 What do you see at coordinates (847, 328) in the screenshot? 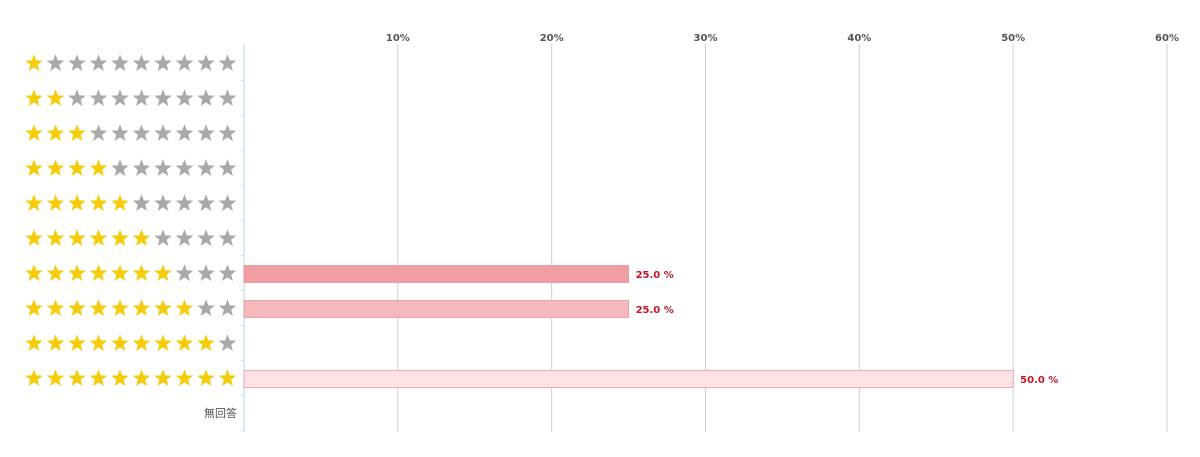
I see `value-labels: 25.0 % 25.0 % 50.0 %` at bounding box center [847, 328].